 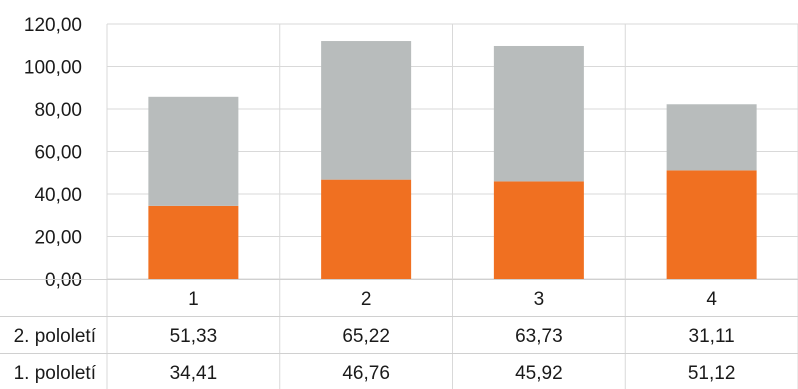 I want to click on y-tick-label: 0,00, so click(x=63, y=280).